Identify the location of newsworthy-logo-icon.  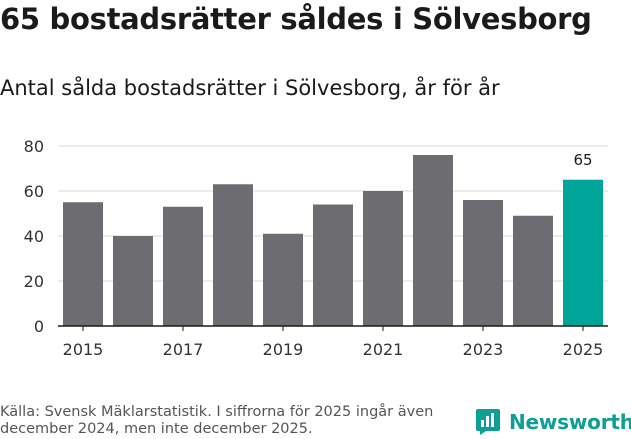
(488, 422).